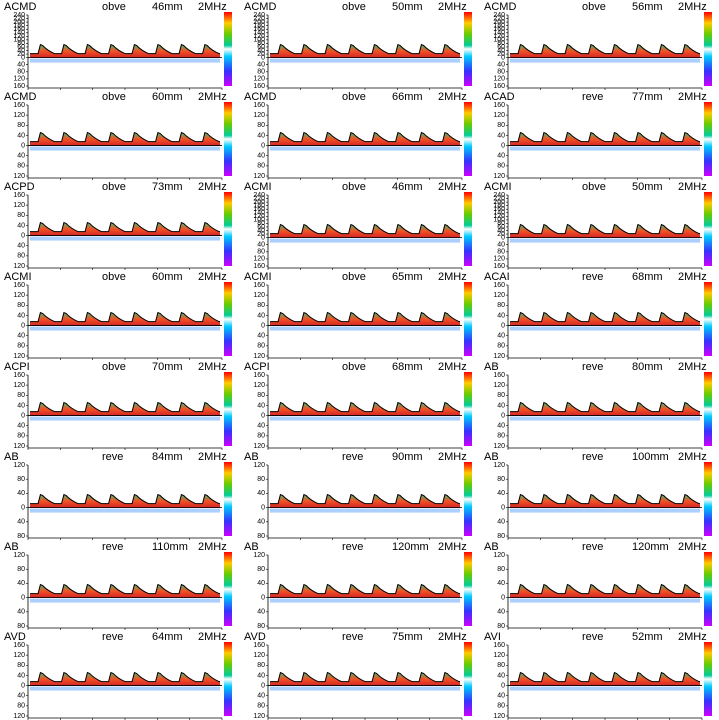  I want to click on panel: ACMD obve 60mm 2MHz 160 120 80 40 0 40 80 120, so click(118, 135).